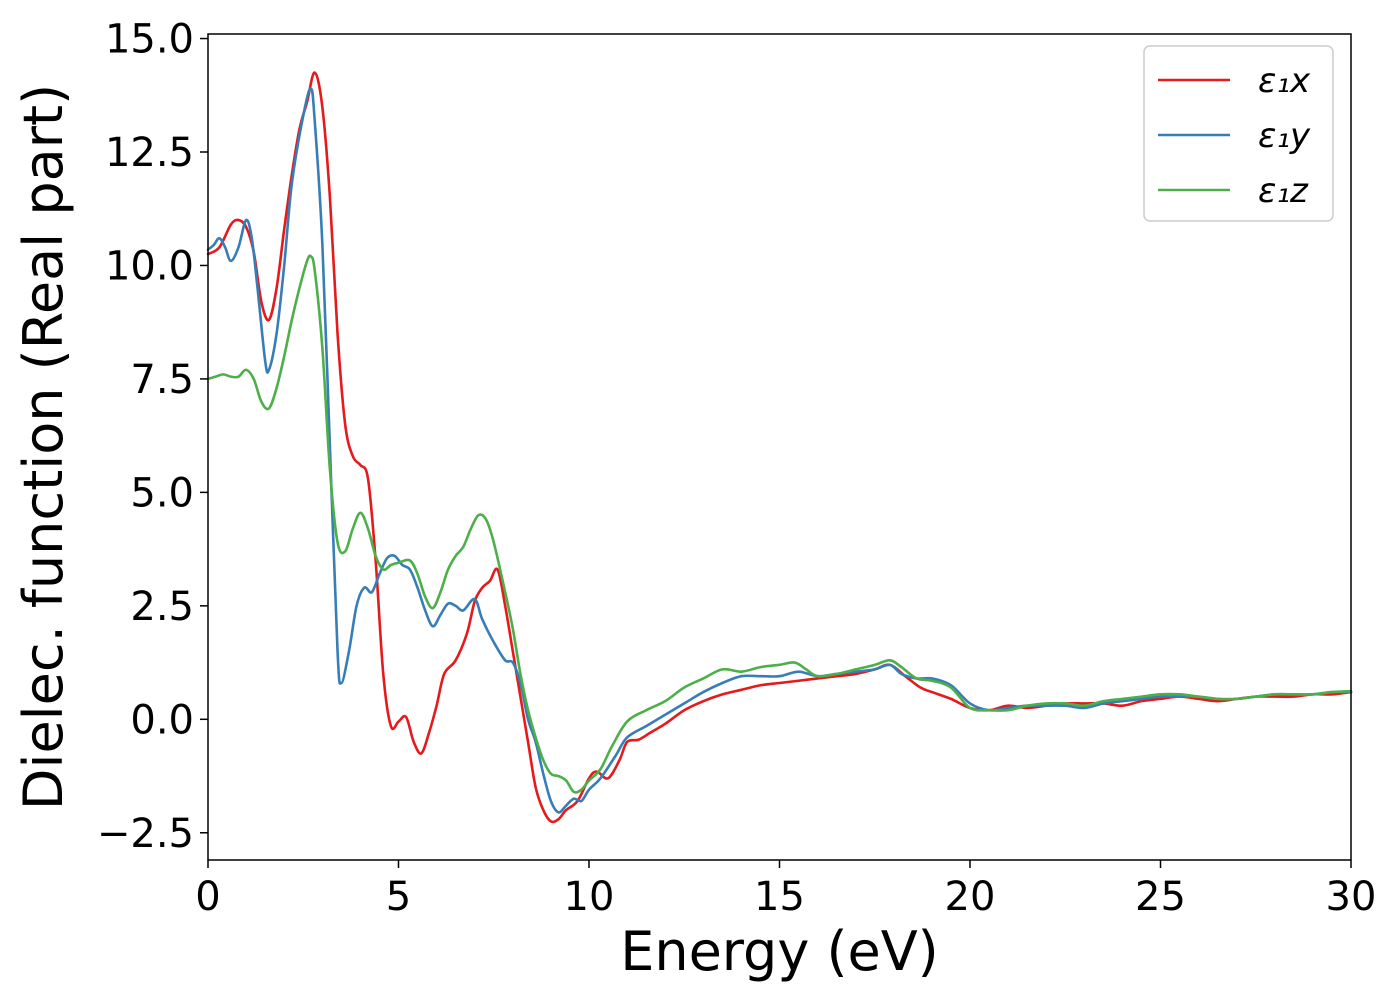 This screenshot has width=1400, height=1000. Describe the element at coordinates (149, 40) in the screenshot. I see `y-tick-label: 15.0` at that location.